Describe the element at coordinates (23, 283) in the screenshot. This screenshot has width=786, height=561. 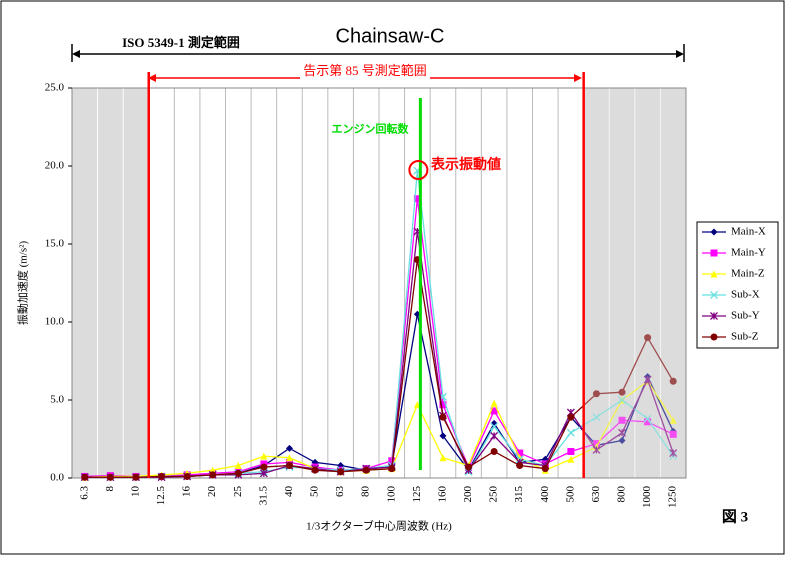
I see `y-axis-label: 振動加速度 (m/s²)` at that location.